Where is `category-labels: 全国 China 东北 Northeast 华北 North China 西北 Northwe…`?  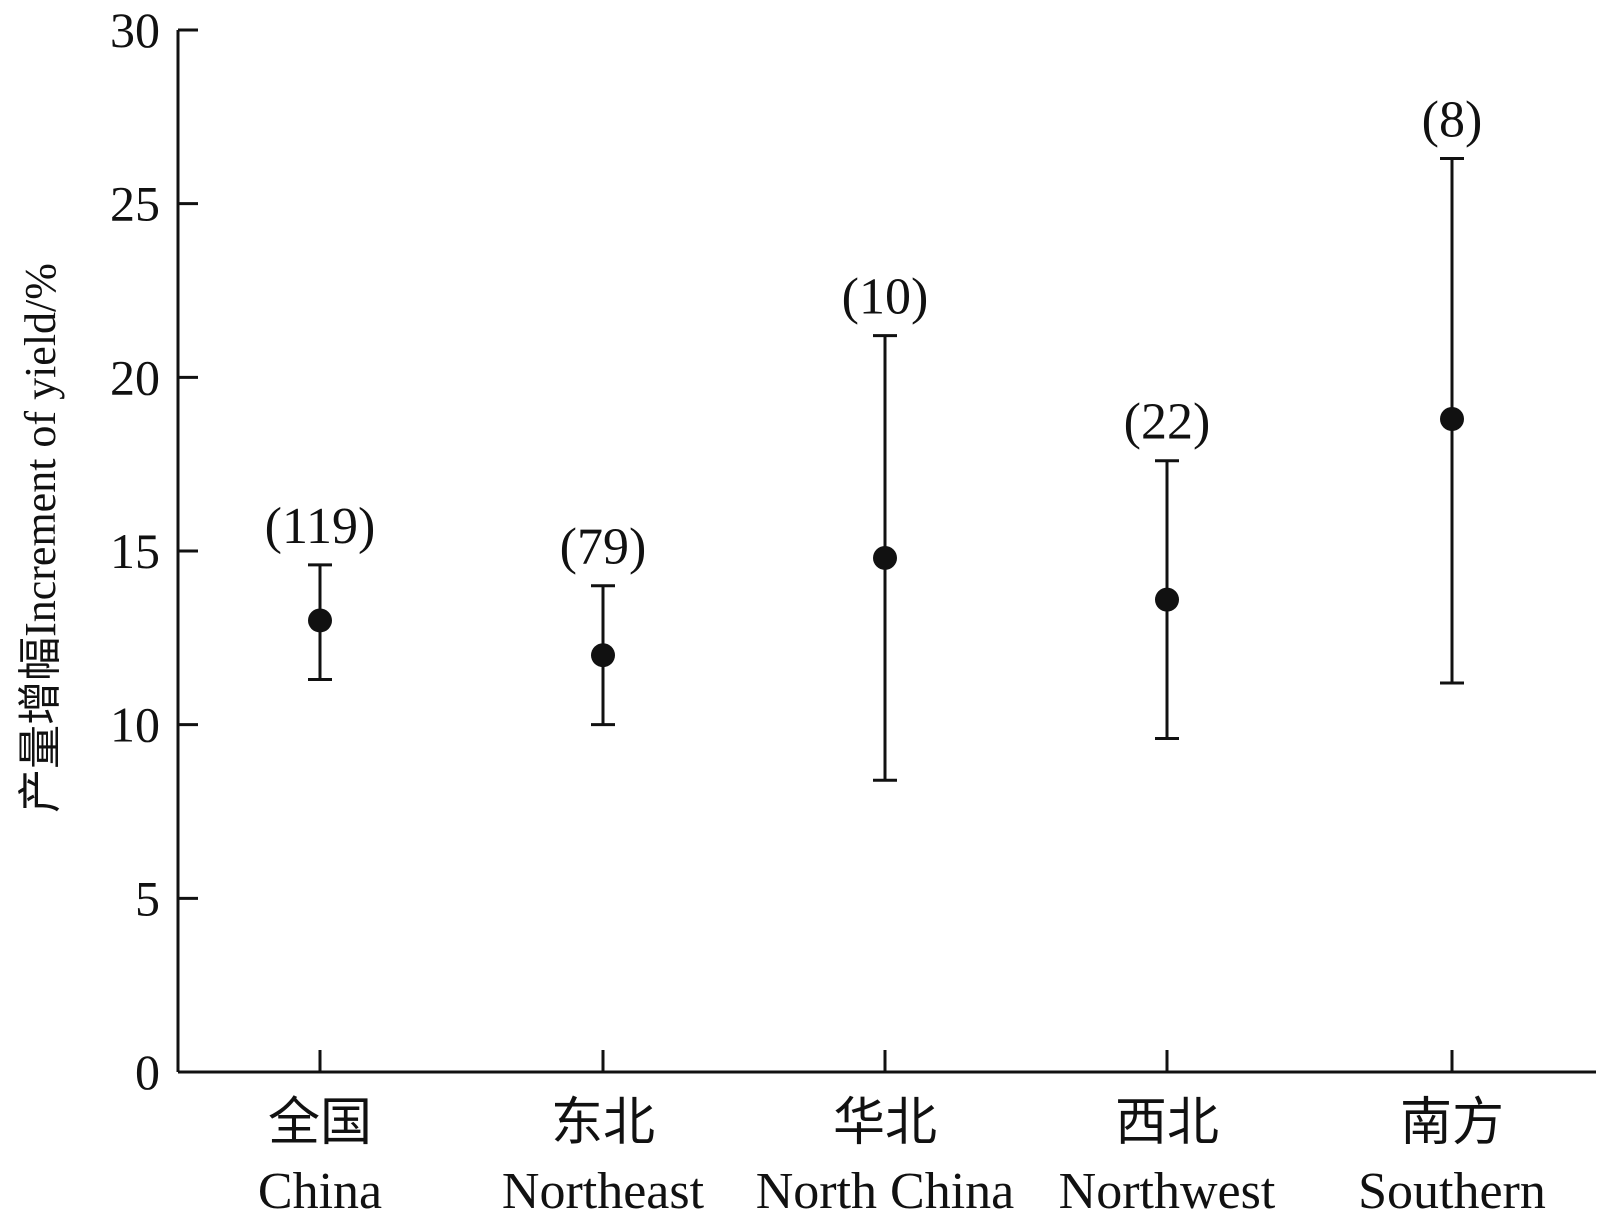 category-labels: 全国 China 东北 Northeast 华北 North China 西北 Northwe… is located at coordinates (902, 1157).